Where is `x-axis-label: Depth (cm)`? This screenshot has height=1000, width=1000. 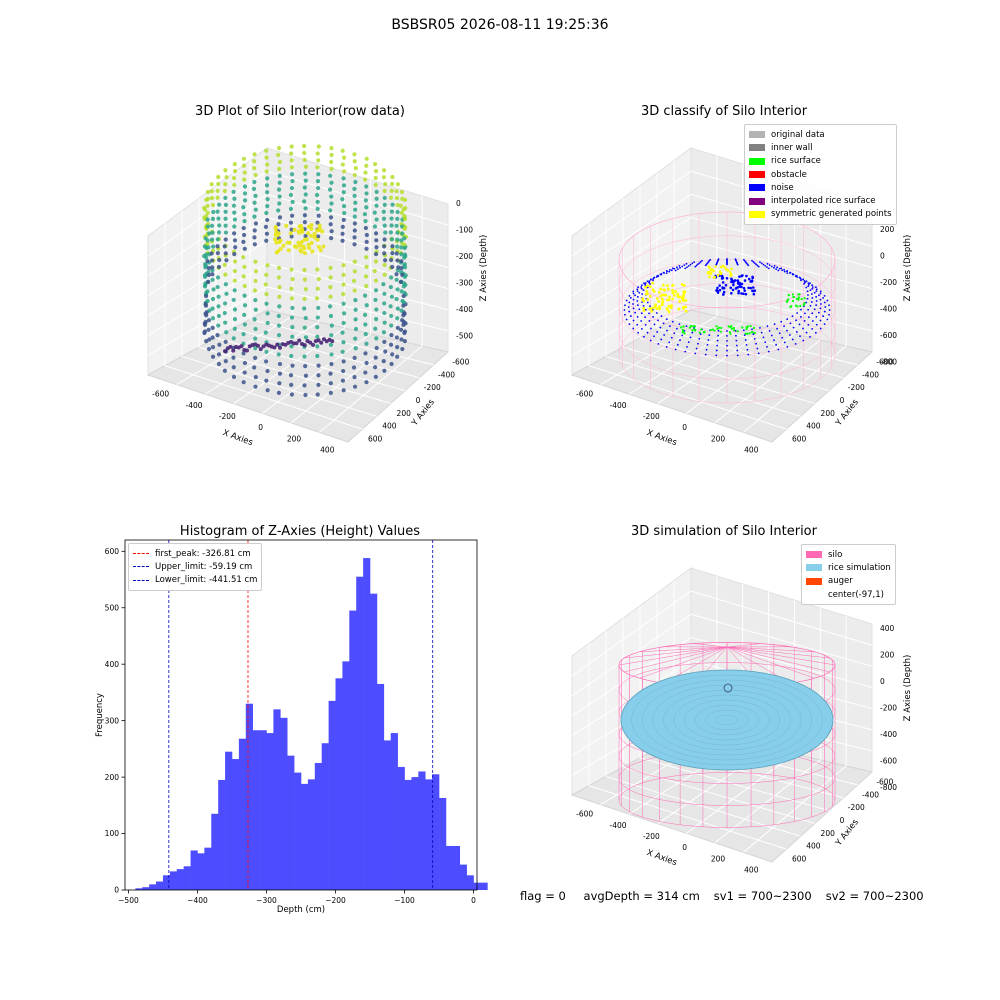 x-axis-label: Depth (cm) is located at coordinates (301, 910).